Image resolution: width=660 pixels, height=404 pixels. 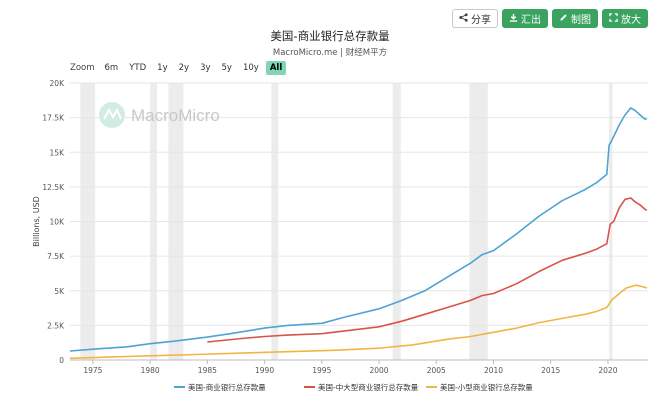 I want to click on legend-item-2: 美国-小型商业银行总存款量, so click(x=479, y=387).